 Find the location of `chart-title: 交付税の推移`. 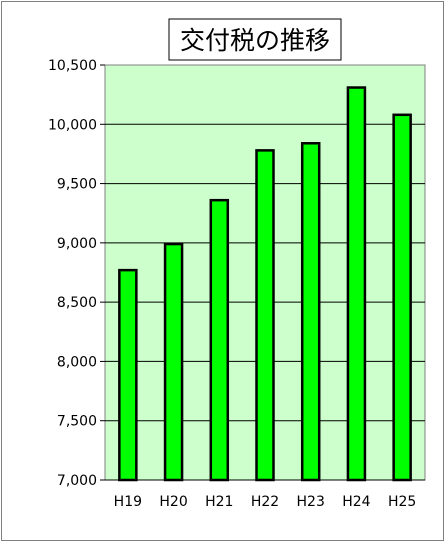

chart-title: 交付税の推移 is located at coordinates (255, 40).